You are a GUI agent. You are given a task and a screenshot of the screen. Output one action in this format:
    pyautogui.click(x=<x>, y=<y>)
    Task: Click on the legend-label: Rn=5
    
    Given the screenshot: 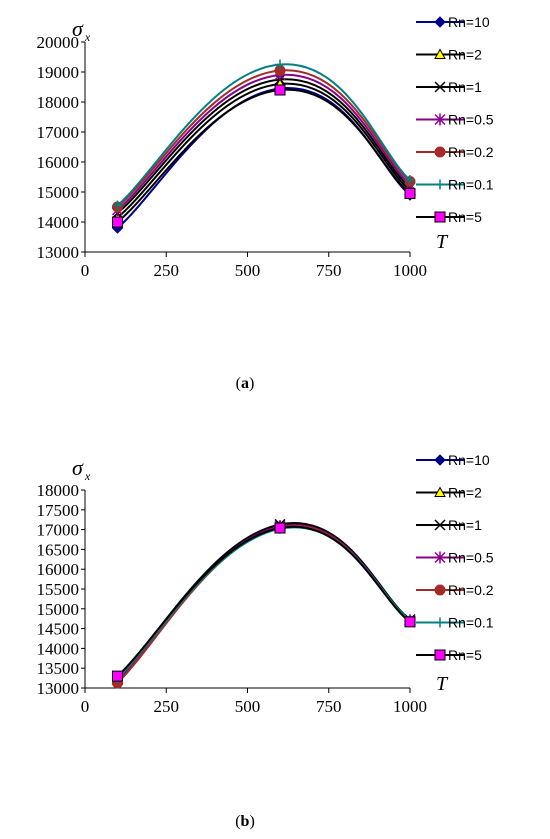 What is the action you would take?
    pyautogui.click(x=465, y=217)
    